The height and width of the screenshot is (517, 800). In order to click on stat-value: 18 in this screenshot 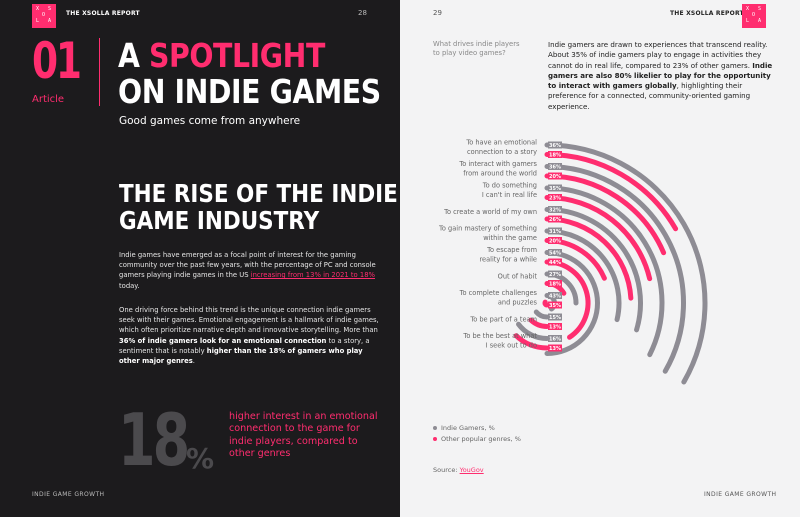, I will do `click(154, 440)`.